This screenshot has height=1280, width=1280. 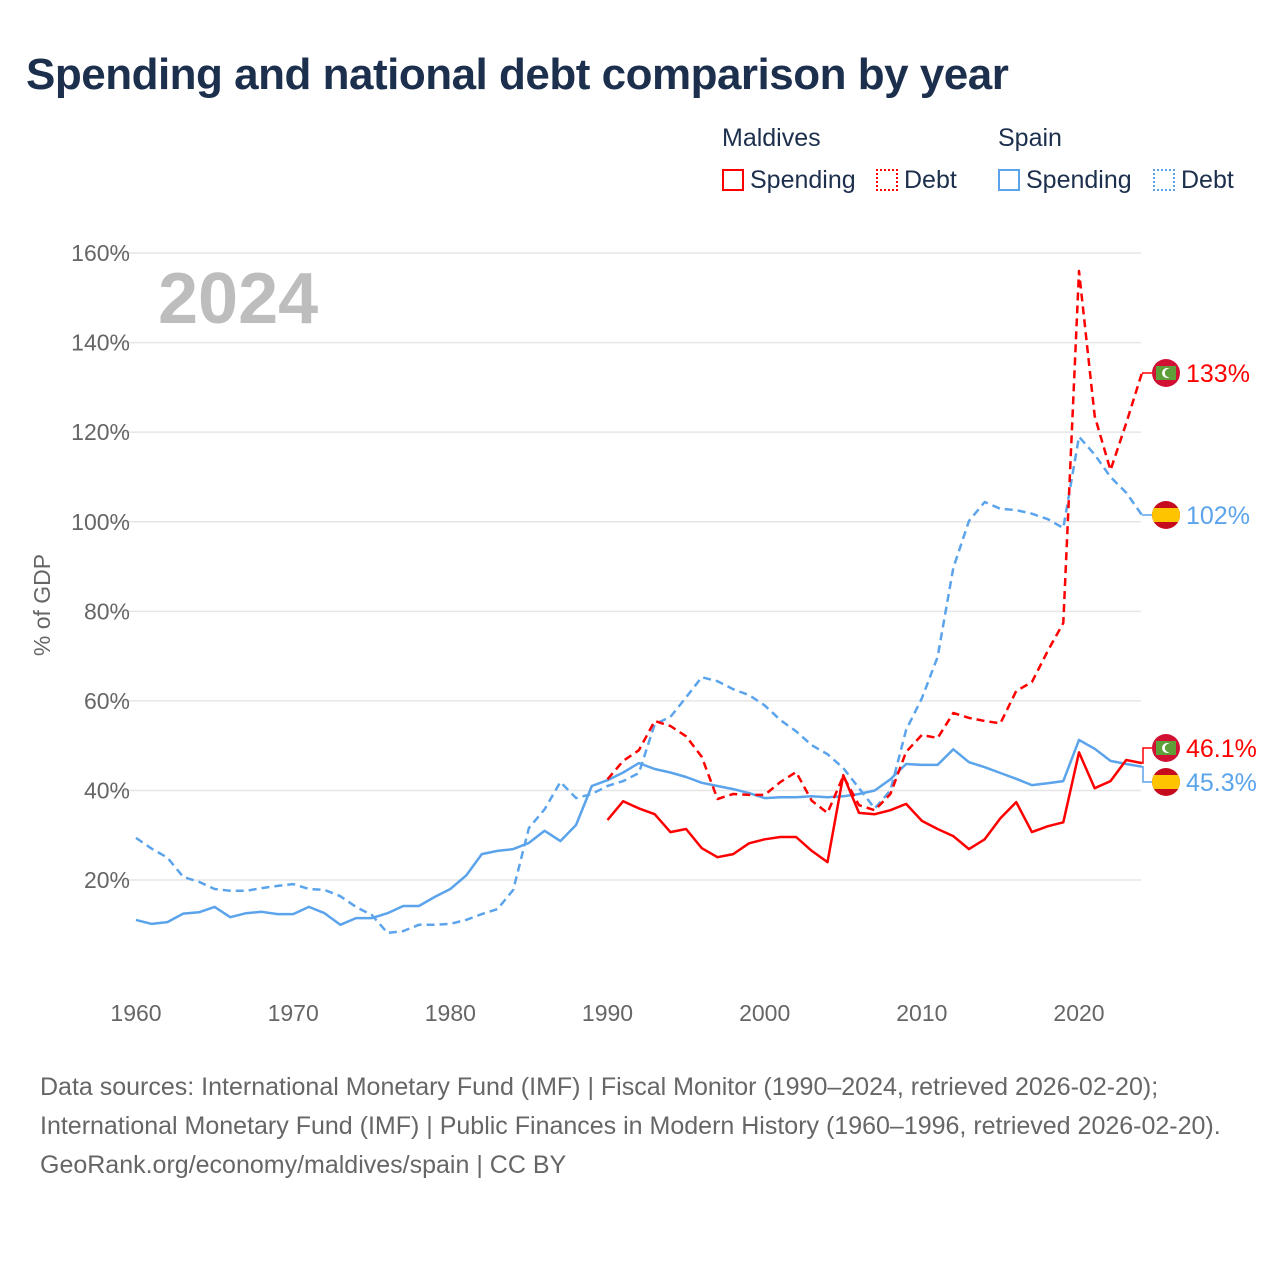 I want to click on legend-item-maldives-spending: Spending, so click(x=789, y=180).